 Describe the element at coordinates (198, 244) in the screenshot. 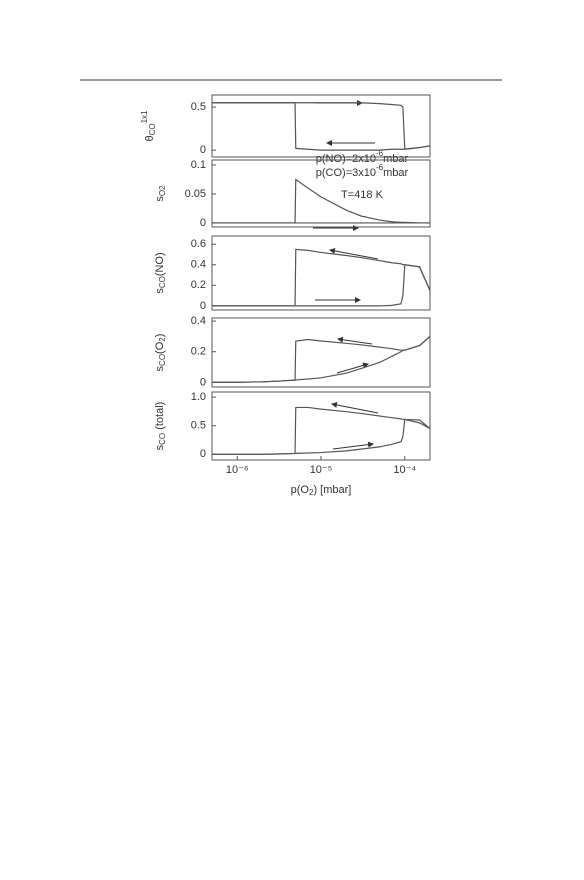

I see `y-tick-label: 0.6` at that location.